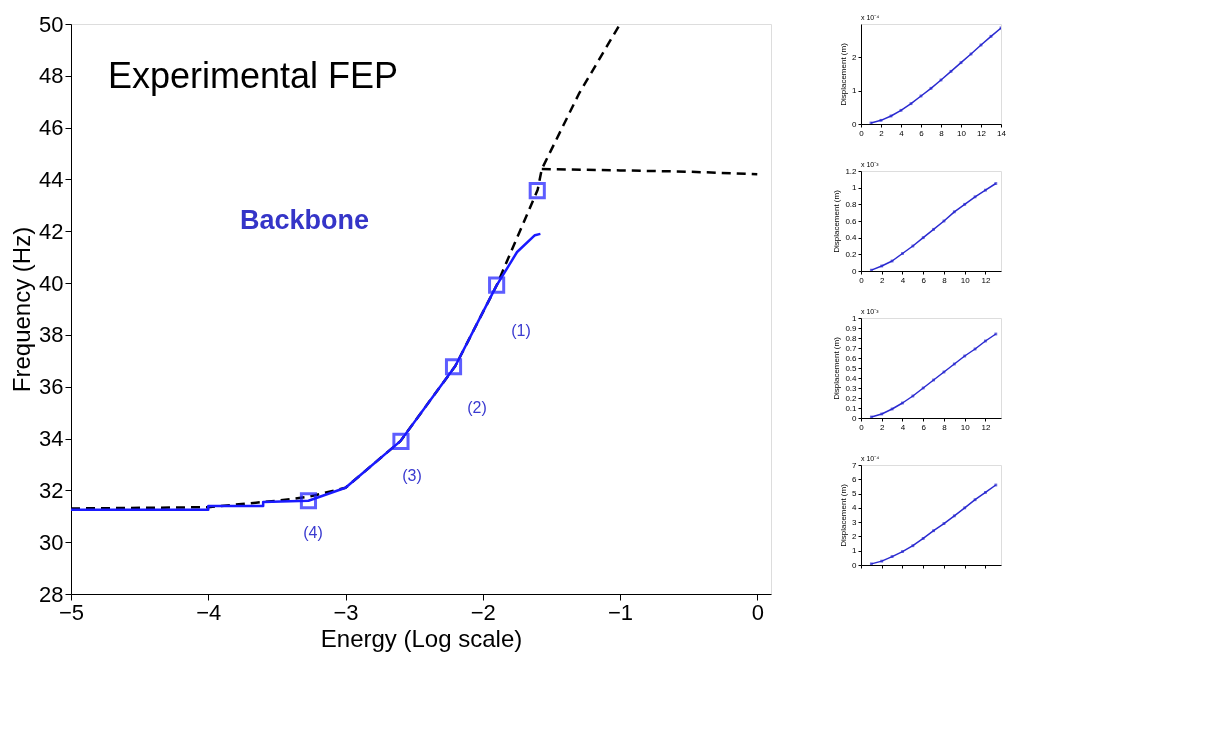 This screenshot has height=751, width=1227. What do you see at coordinates (305, 220) in the screenshot?
I see `annotation: Backbone` at bounding box center [305, 220].